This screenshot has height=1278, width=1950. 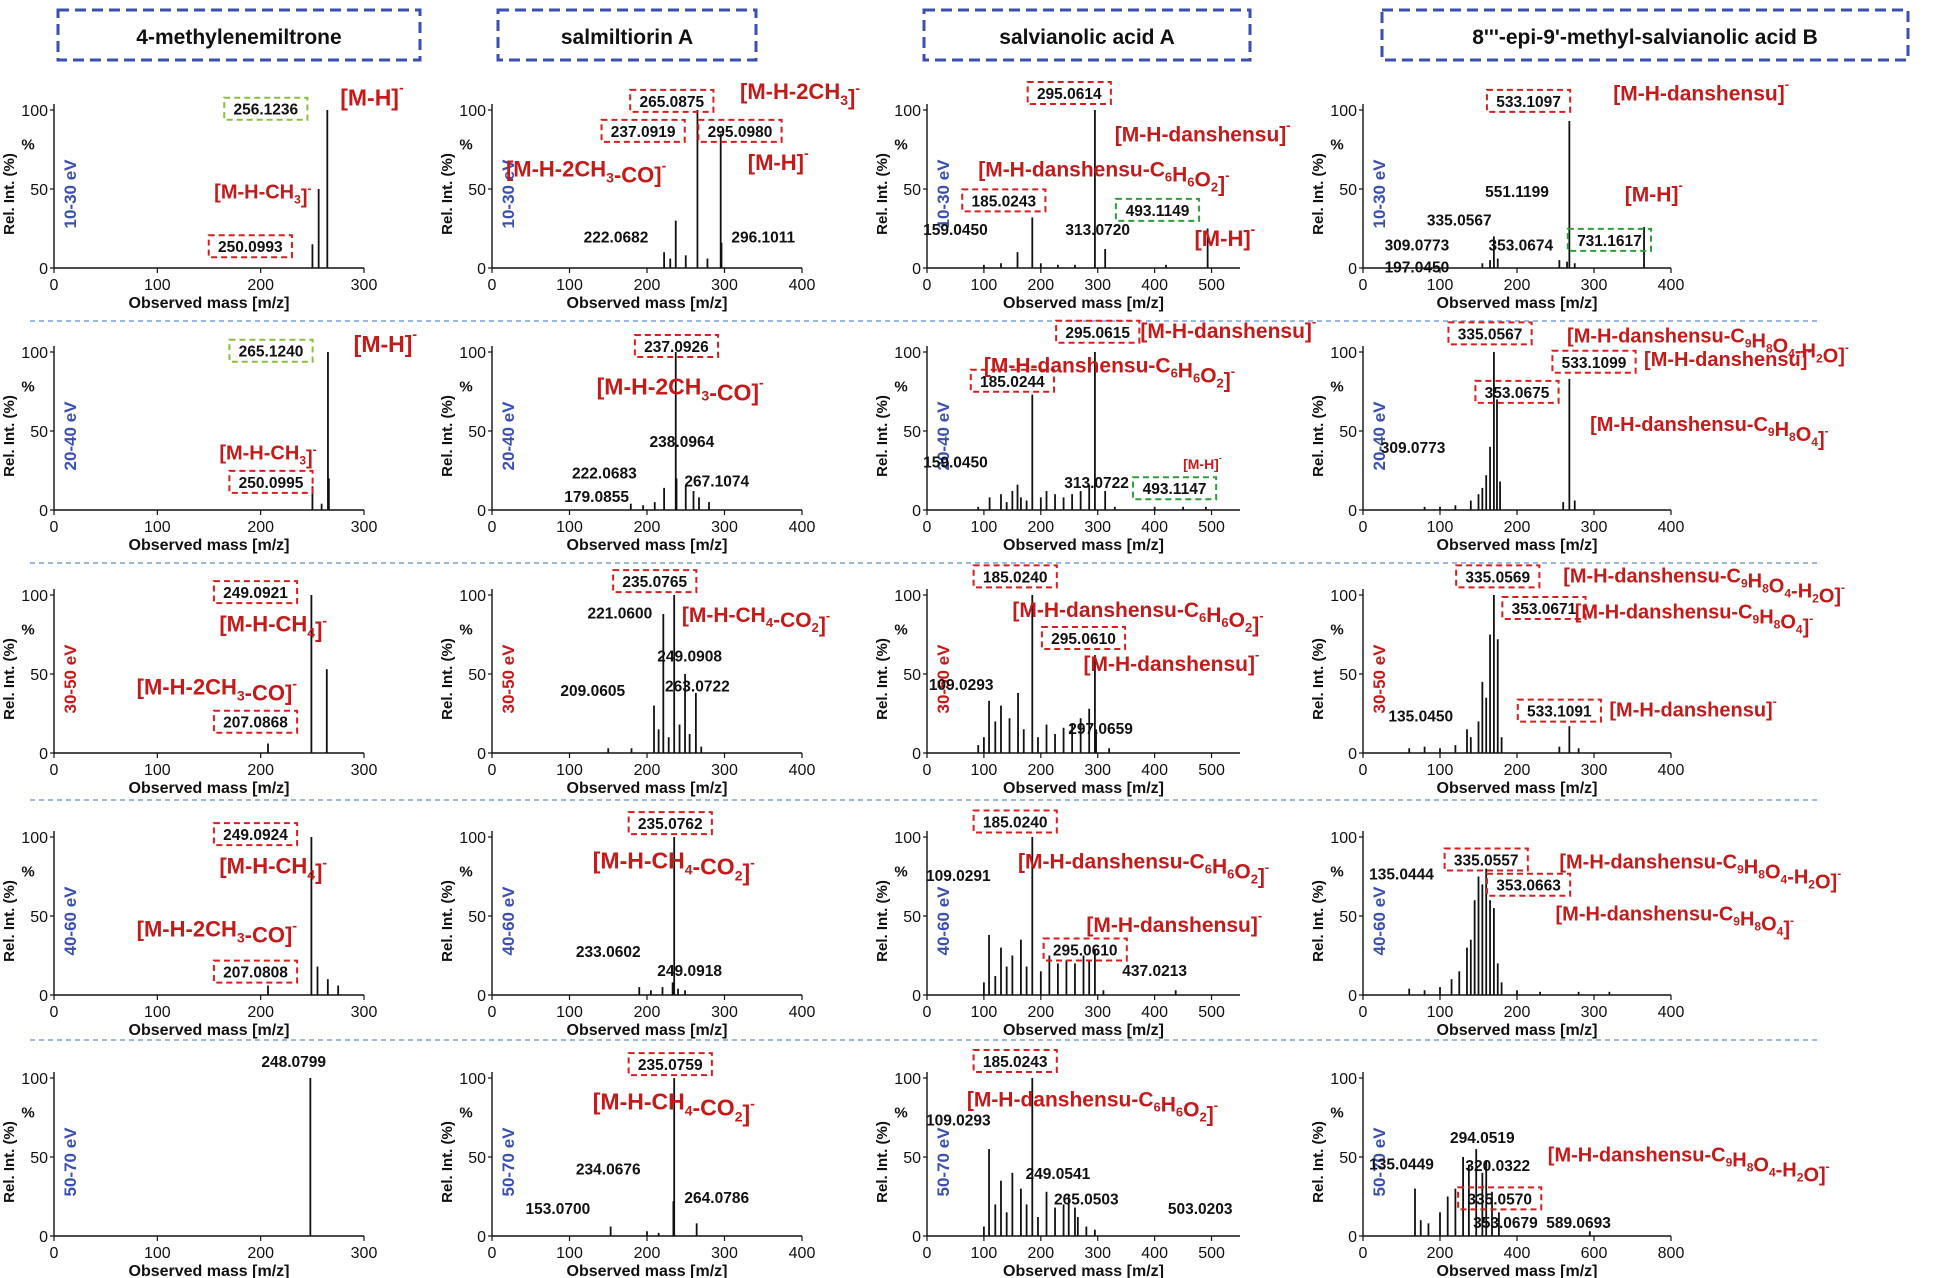 What do you see at coordinates (271, 483) in the screenshot?
I see `peak-mass-label: 250.0995` at bounding box center [271, 483].